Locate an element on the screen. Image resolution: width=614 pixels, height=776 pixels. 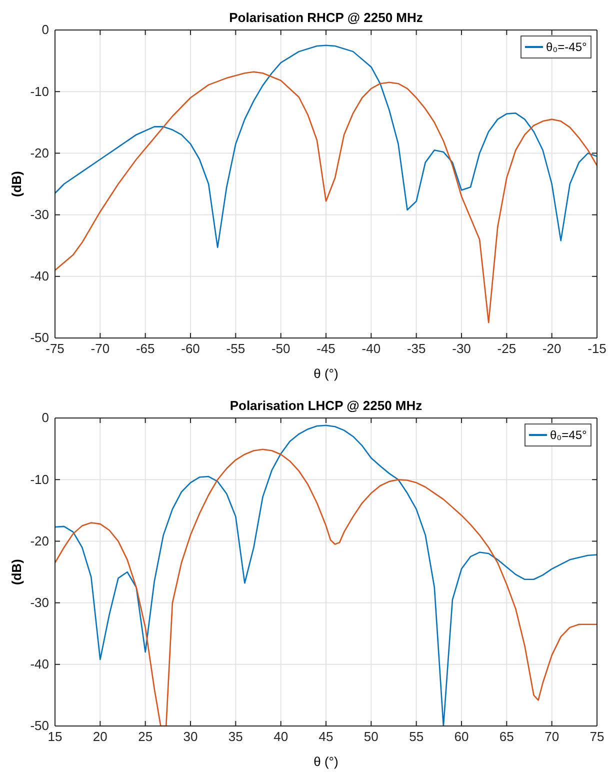
x-tick-label: 60 is located at coordinates (461, 736).